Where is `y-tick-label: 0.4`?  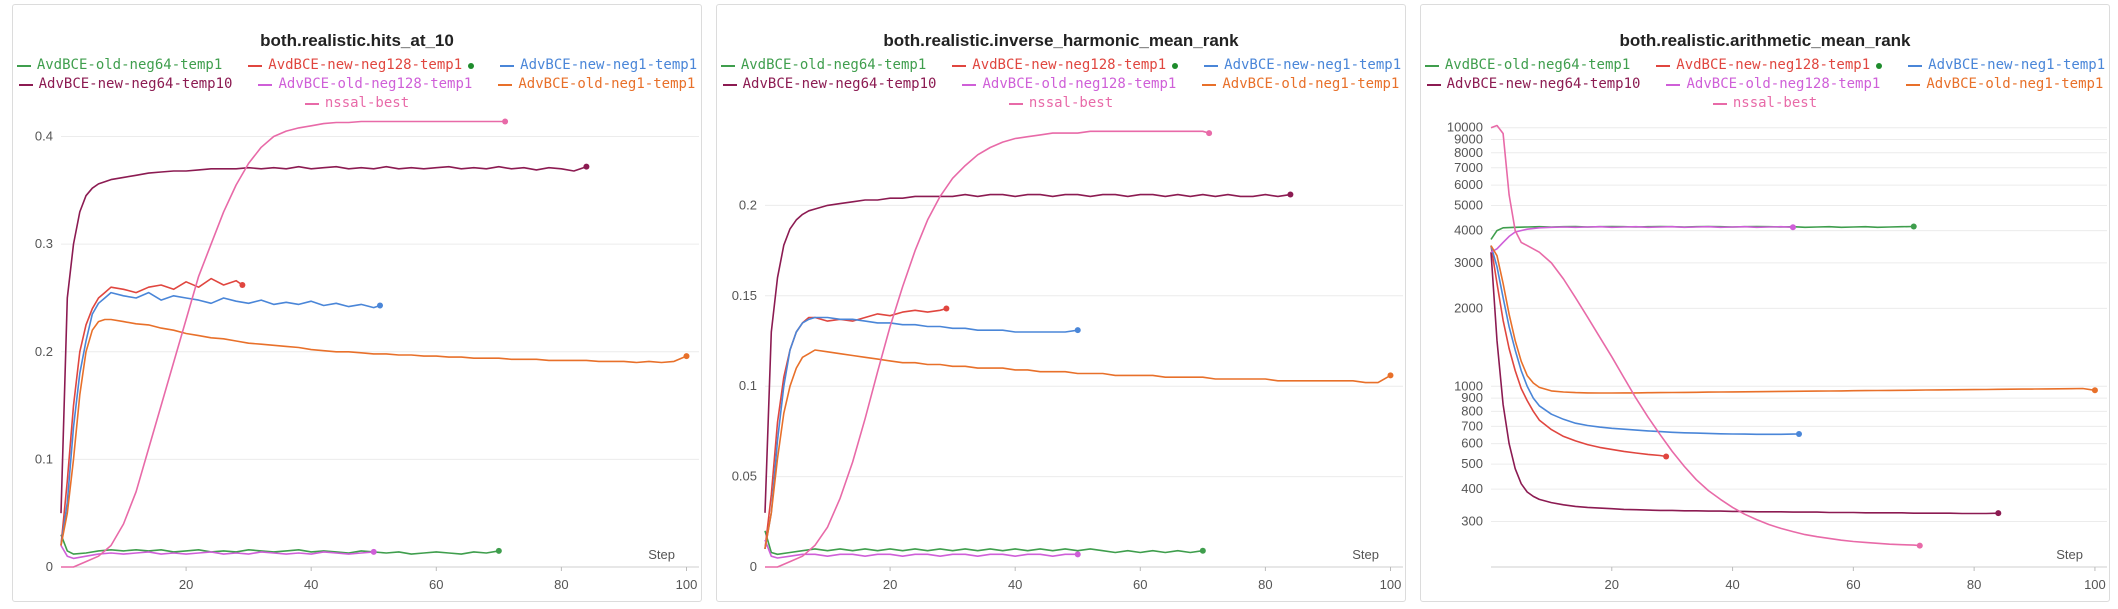 y-tick-label: 0.4 is located at coordinates (44, 136).